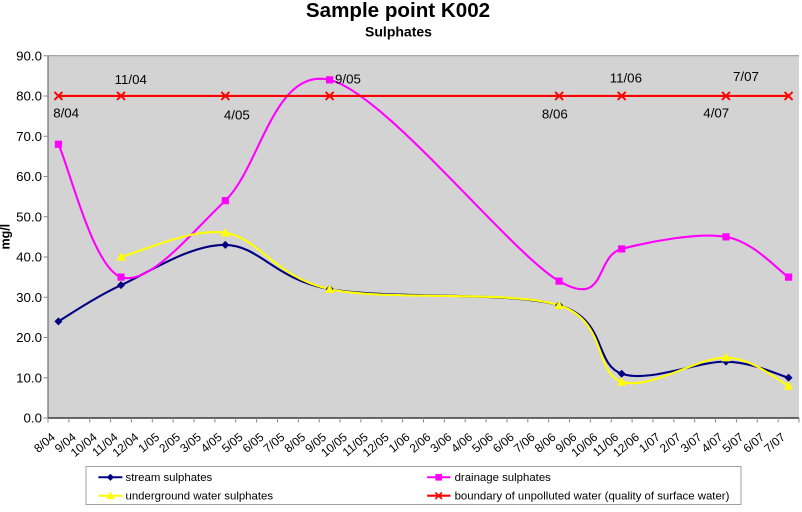 Image resolution: width=802 pixels, height=512 pixels. I want to click on svg-text: mg/l, so click(6, 237).